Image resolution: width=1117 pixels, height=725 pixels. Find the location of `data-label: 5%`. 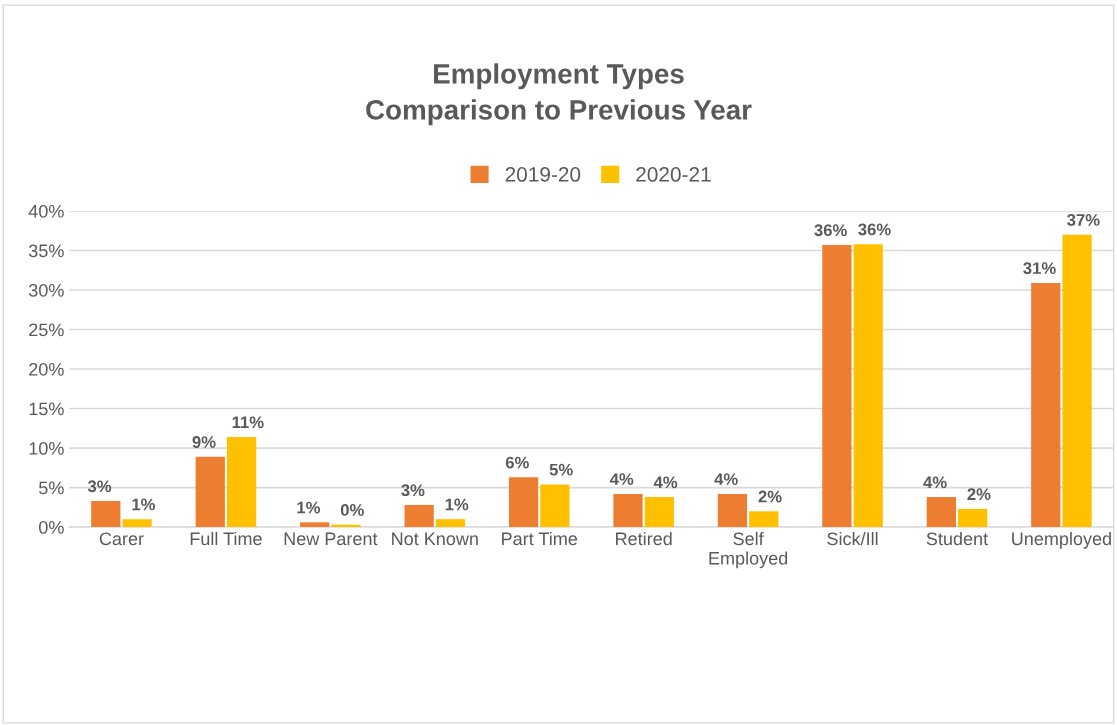

data-label: 5% is located at coordinates (561, 469).